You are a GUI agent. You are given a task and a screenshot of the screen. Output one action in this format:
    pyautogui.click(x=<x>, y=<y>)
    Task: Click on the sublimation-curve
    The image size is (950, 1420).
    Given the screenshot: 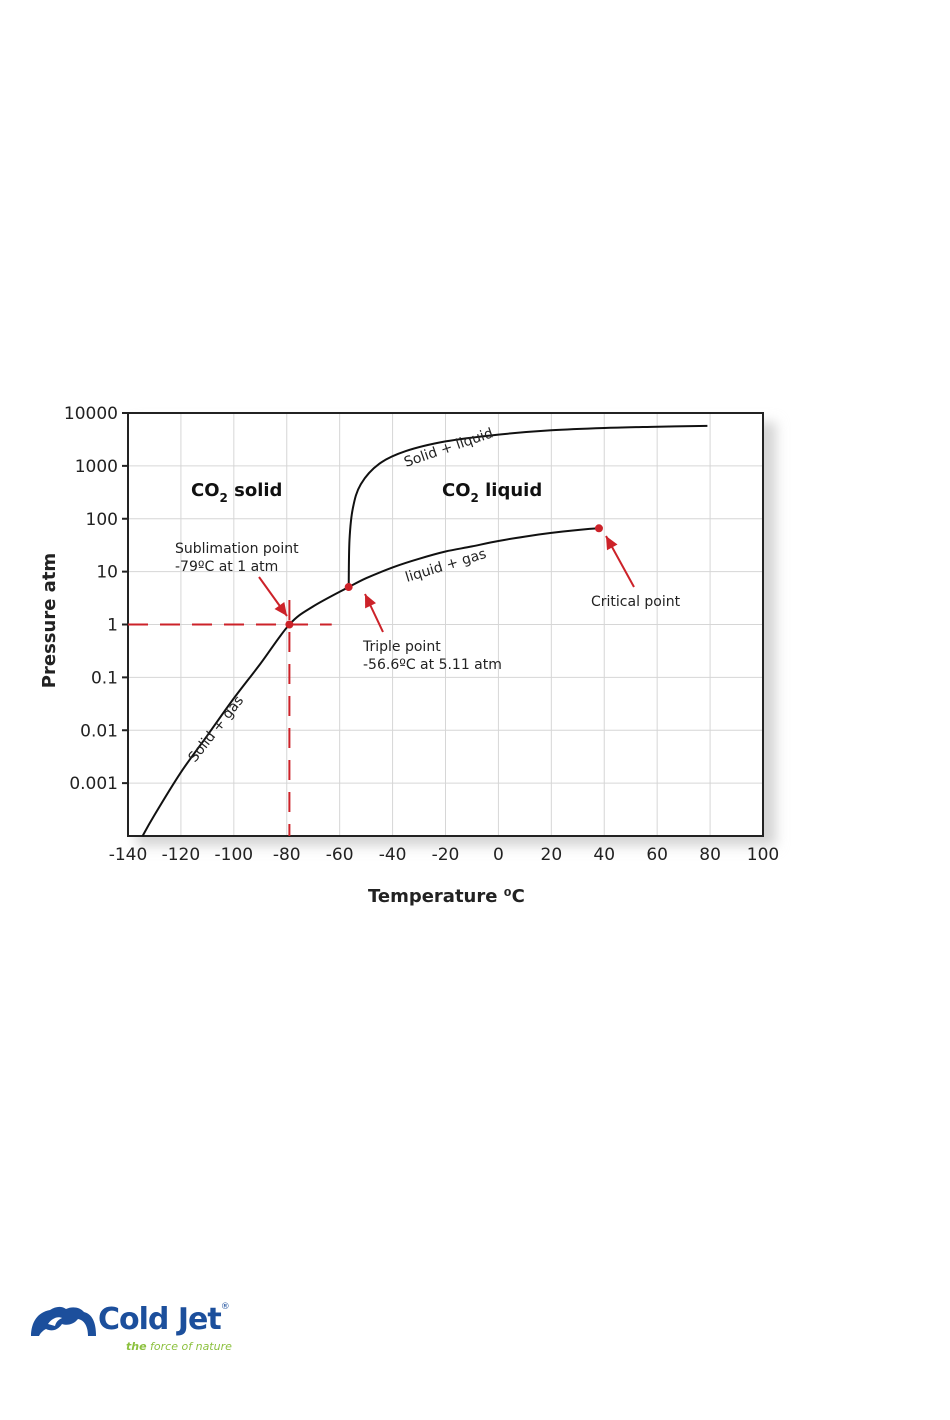 What is the action you would take?
    pyautogui.click(x=245, y=711)
    